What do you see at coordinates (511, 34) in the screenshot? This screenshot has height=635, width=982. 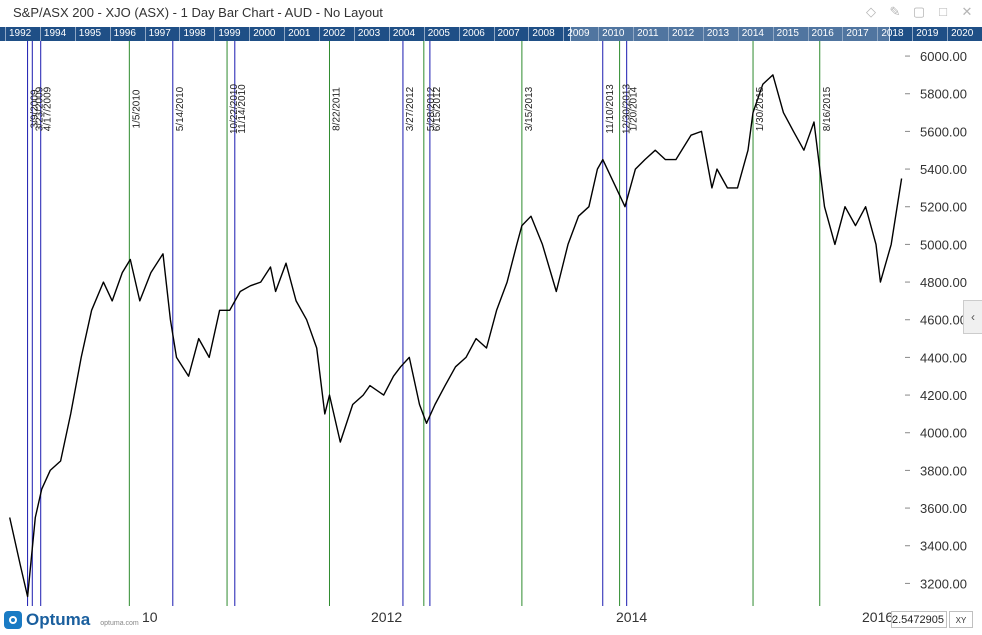 I see `overview-year-label: 2007` at bounding box center [511, 34].